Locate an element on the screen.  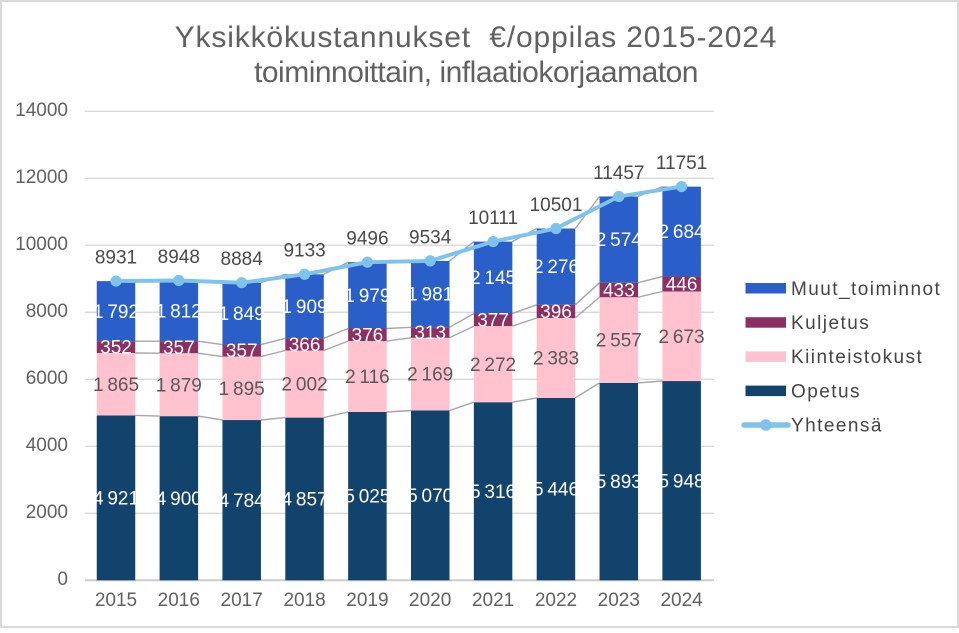
svg-text: 446 is located at coordinates (682, 285).